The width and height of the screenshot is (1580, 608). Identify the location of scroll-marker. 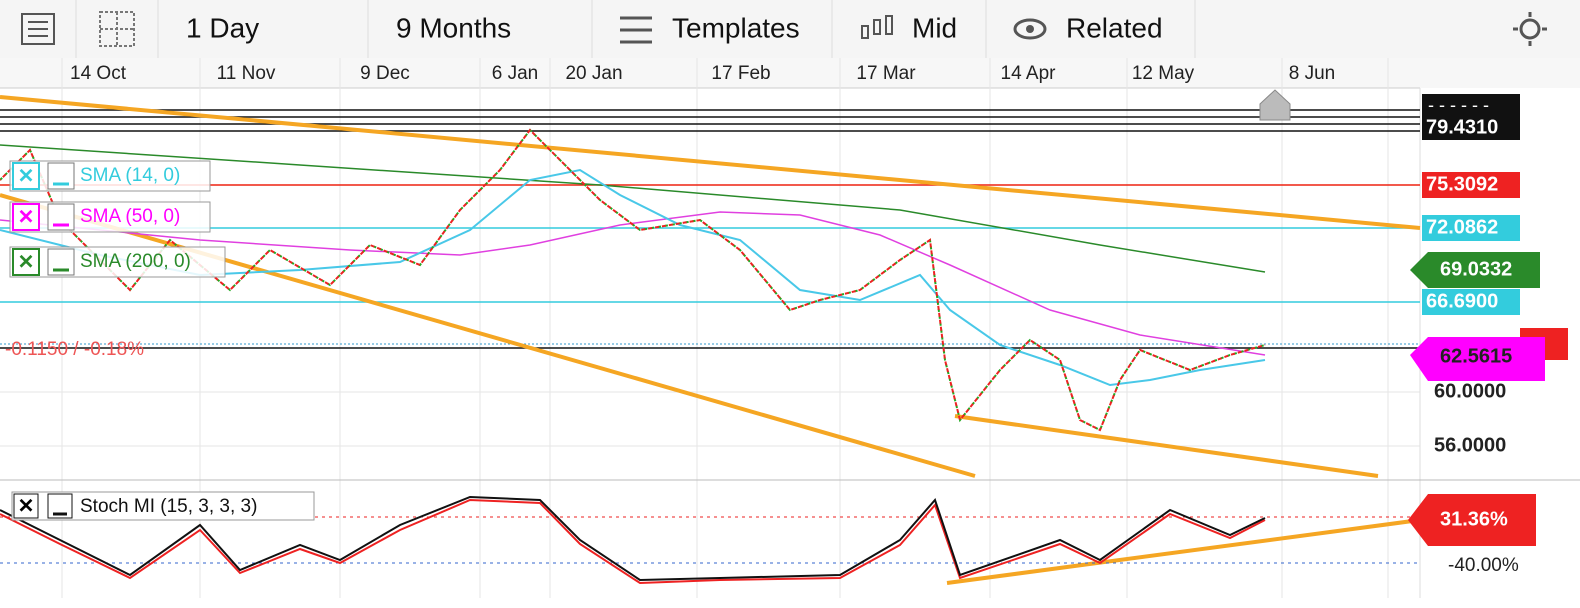
(1275, 105).